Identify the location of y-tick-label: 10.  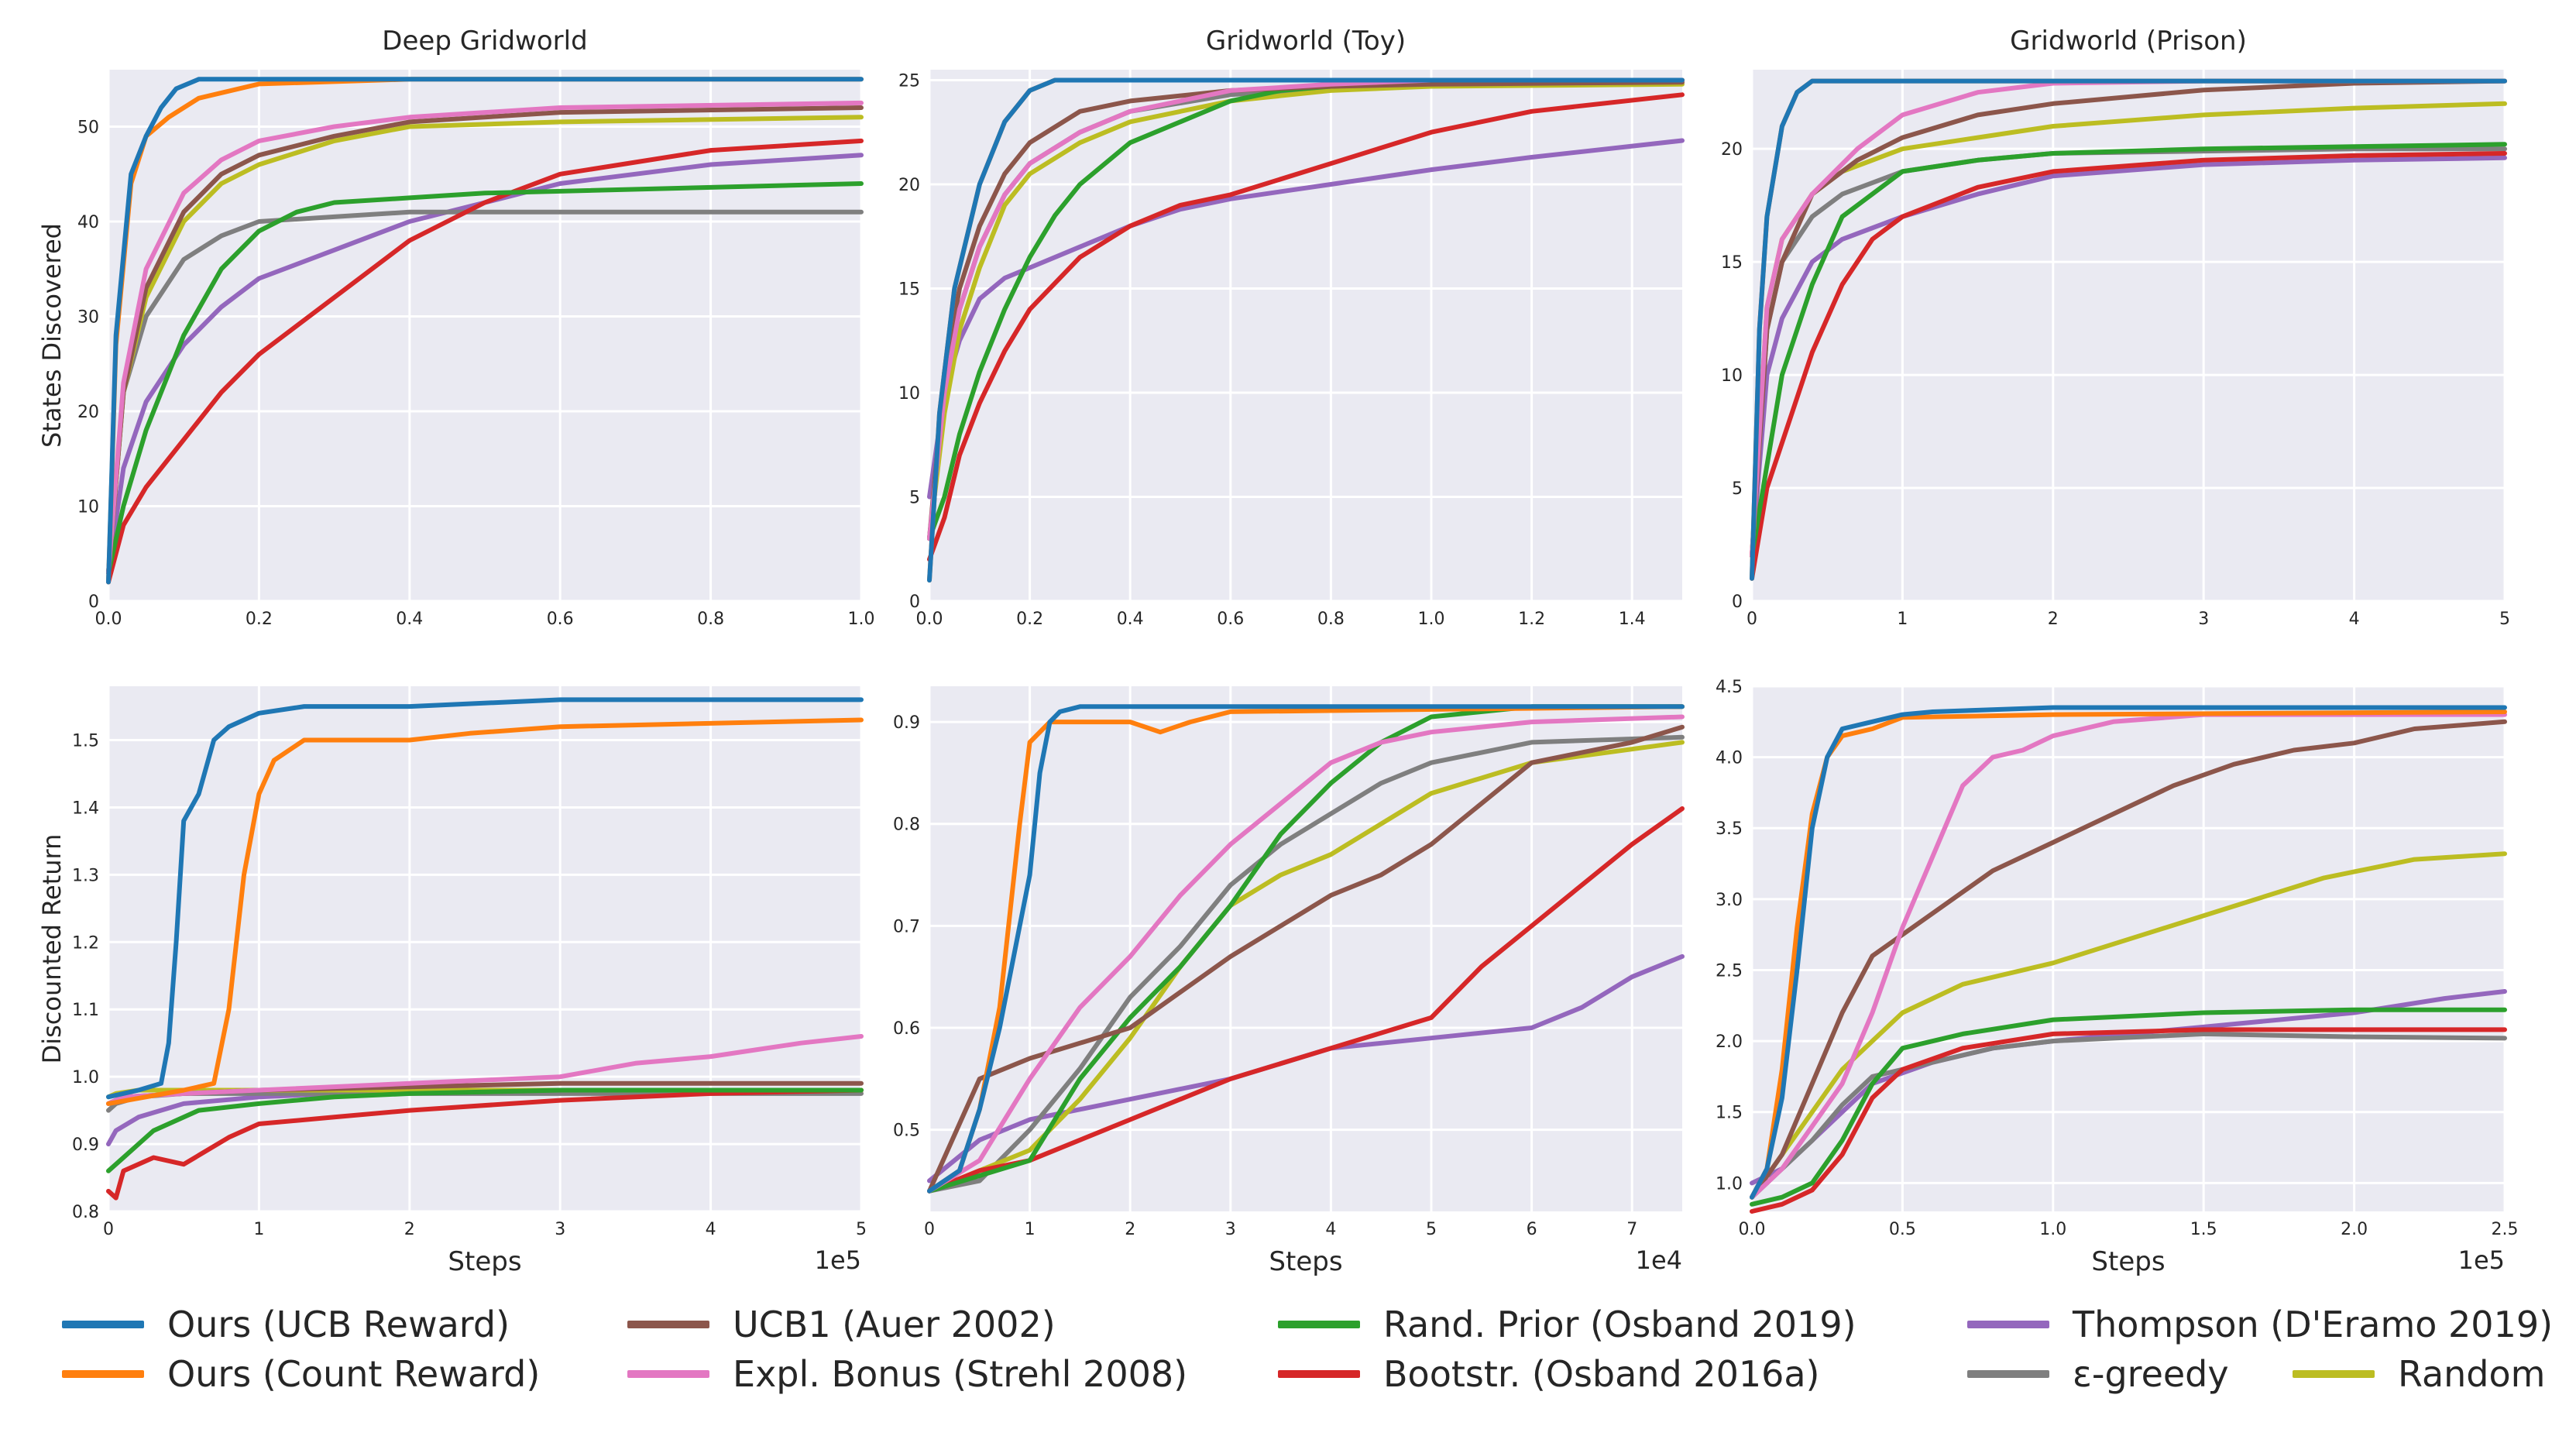
(88, 507).